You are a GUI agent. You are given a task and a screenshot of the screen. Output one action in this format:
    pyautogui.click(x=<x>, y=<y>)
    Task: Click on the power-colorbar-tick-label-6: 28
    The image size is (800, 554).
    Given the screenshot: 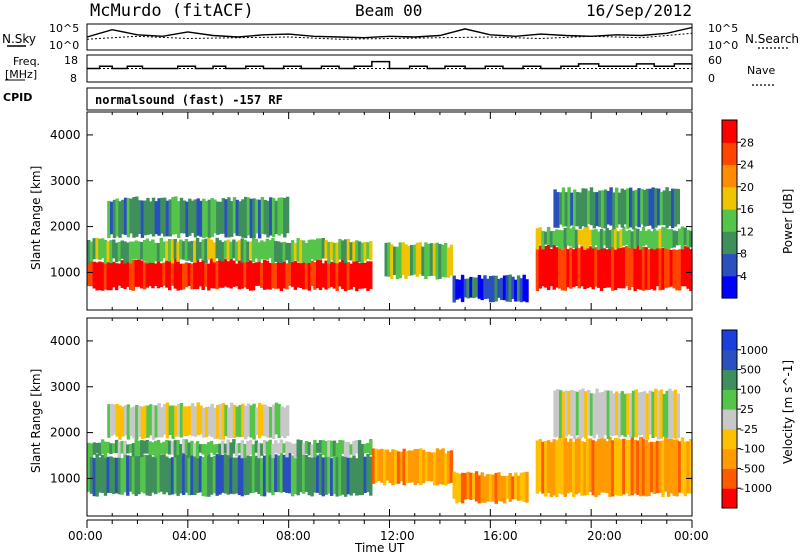 What is the action you would take?
    pyautogui.click(x=747, y=142)
    